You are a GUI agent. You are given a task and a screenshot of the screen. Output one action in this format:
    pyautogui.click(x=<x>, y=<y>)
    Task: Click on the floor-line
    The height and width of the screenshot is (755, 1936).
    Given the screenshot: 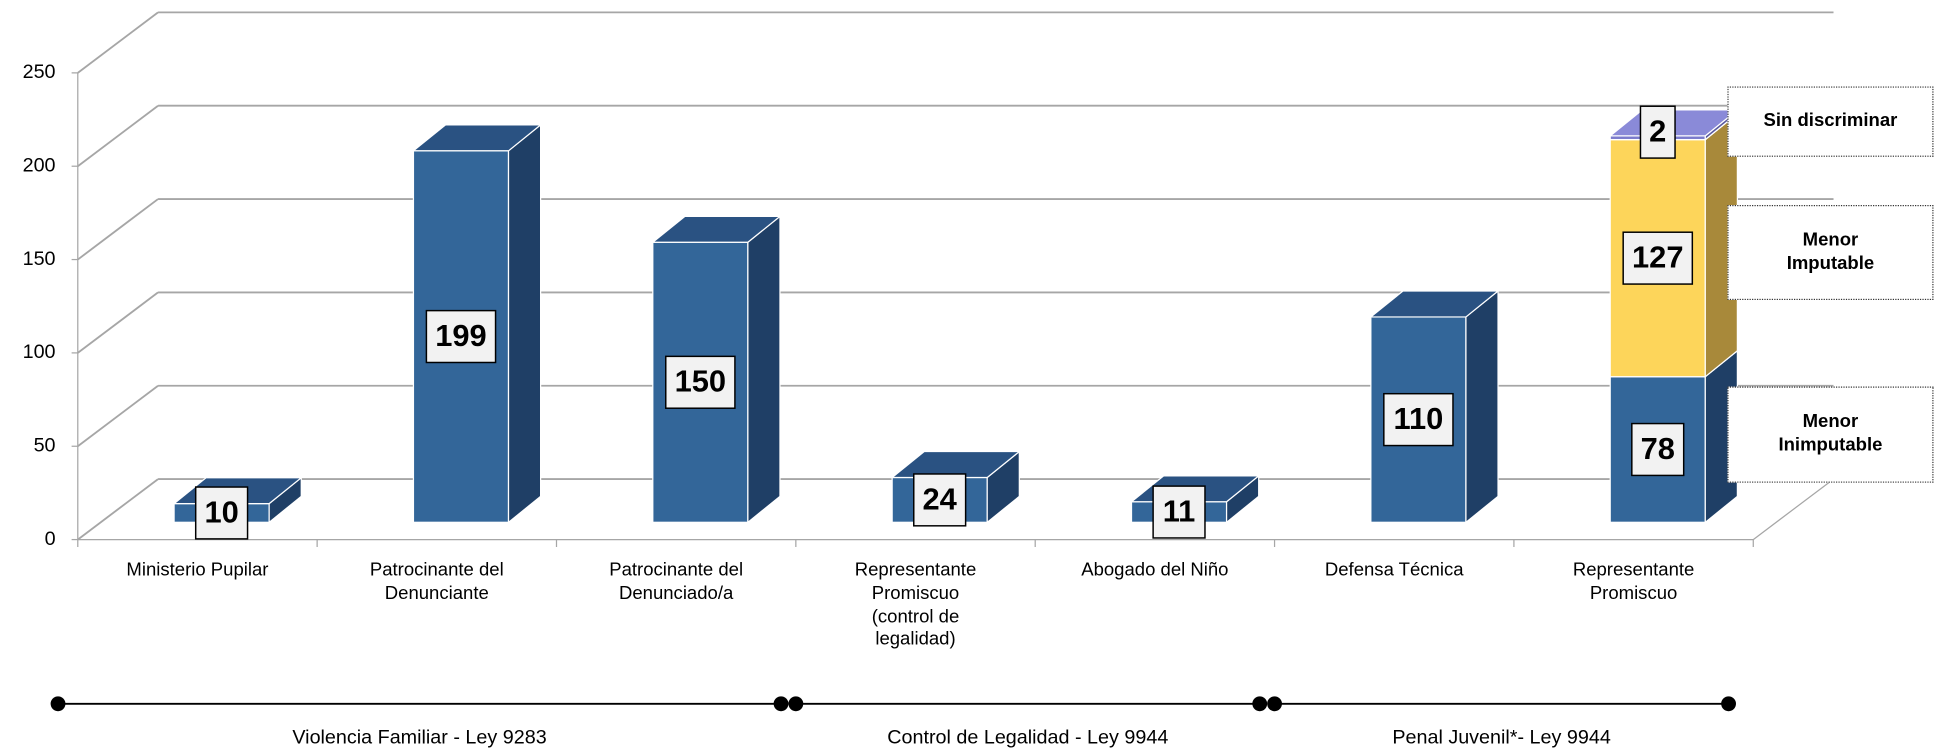 What is the action you would take?
    pyautogui.click(x=1793, y=509)
    